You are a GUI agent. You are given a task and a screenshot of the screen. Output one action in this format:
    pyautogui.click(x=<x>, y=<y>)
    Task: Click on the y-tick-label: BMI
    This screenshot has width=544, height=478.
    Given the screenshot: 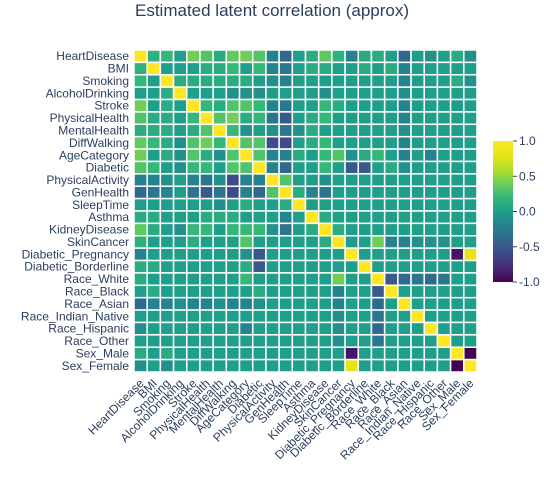 What is the action you would take?
    pyautogui.click(x=118, y=69)
    